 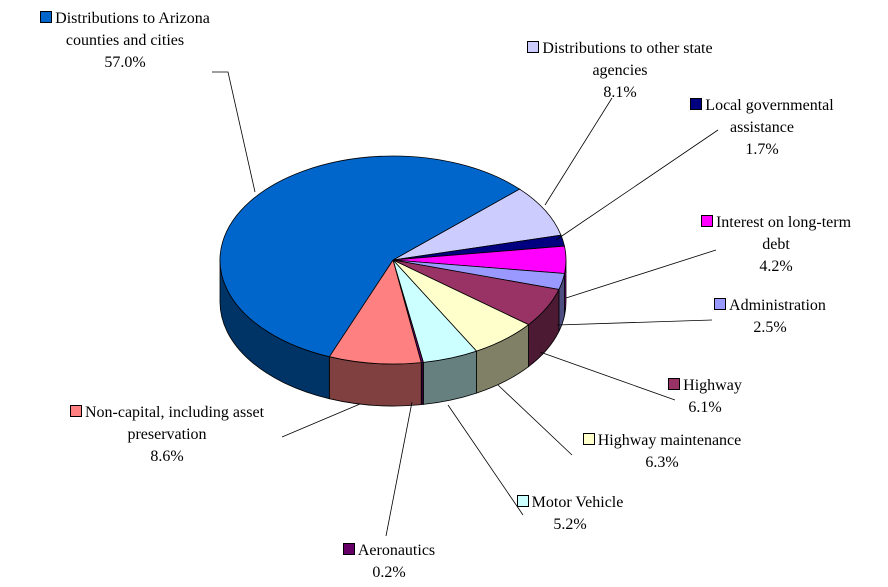 I want to click on data-label: Administration 2.5%, so click(x=770, y=317).